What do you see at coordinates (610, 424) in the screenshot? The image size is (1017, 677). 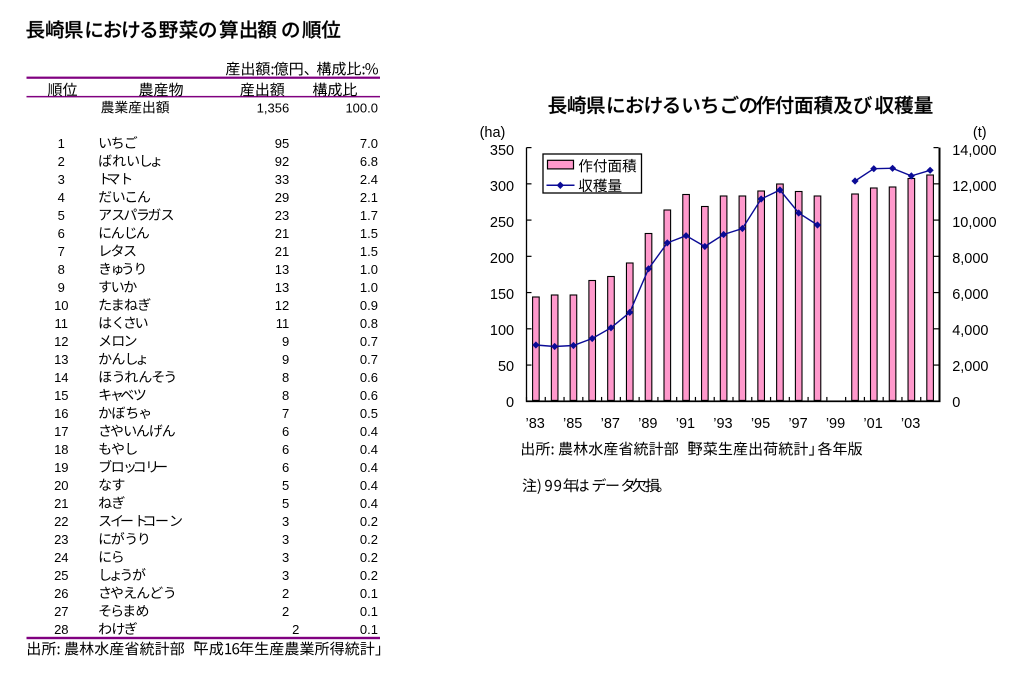 I see `svg-text: ’87` at bounding box center [610, 424].